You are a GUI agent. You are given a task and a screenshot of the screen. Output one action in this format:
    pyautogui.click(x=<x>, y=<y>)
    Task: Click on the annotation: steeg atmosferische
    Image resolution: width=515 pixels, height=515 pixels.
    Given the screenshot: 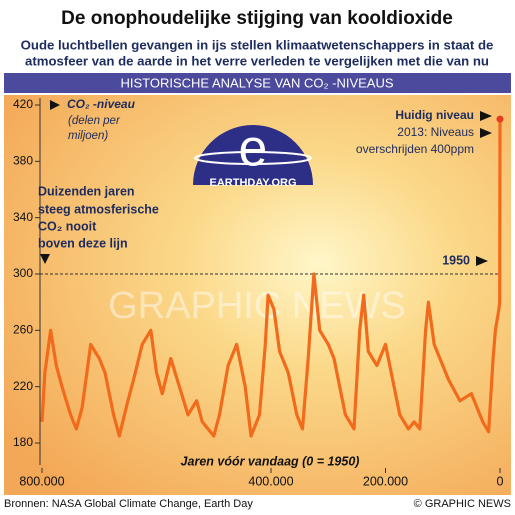 What is the action you would take?
    pyautogui.click(x=98, y=209)
    